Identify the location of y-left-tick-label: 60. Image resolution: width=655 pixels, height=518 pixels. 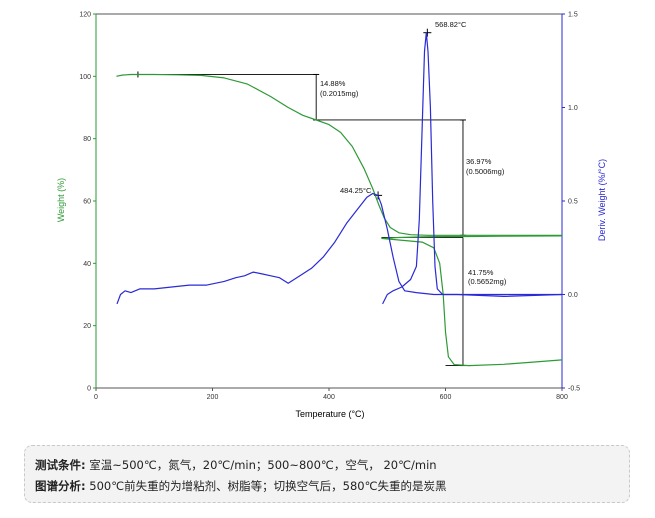
(87, 202).